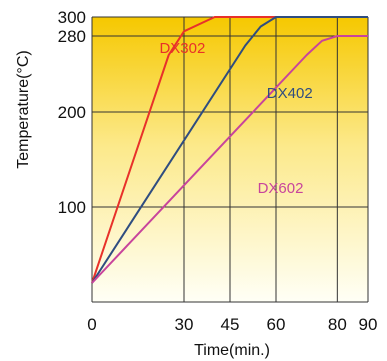 This screenshot has width=387, height=361. I want to click on x-axis-title: Time(min.), so click(232, 350).